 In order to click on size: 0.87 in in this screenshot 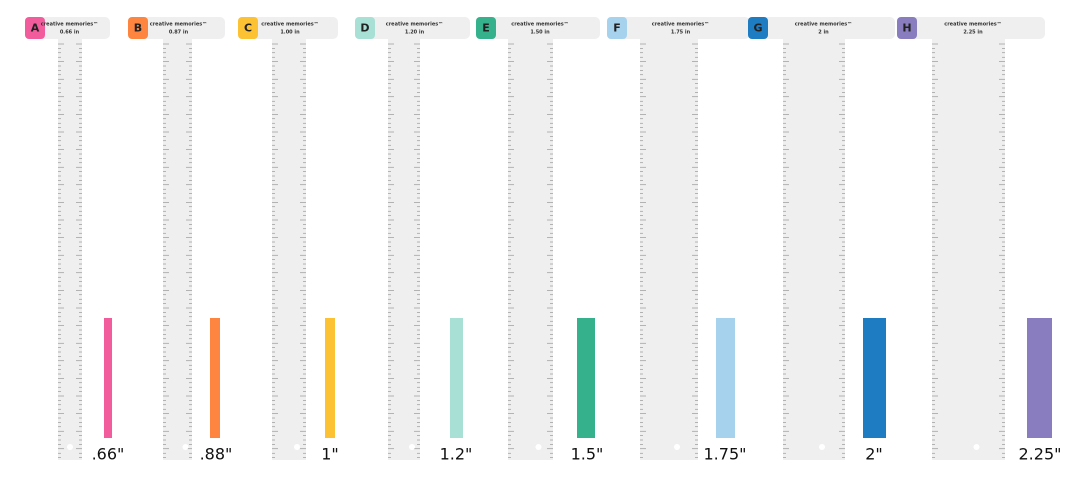, I will do `click(179, 33)`.